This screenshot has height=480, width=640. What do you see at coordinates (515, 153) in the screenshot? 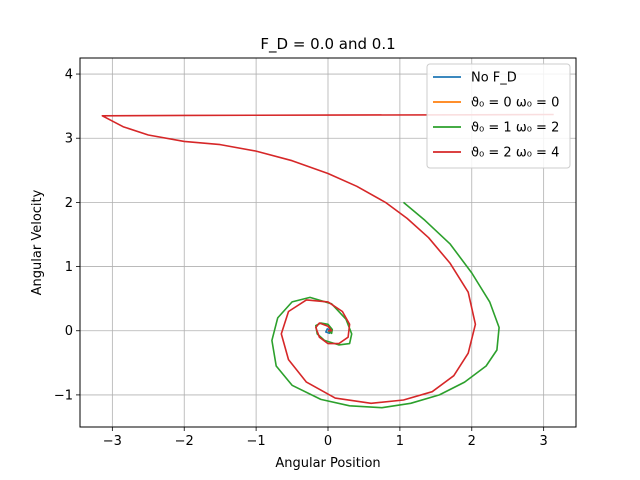
I see `legend-label-4: ϑ₀ = 2 ω₀ = 4` at bounding box center [515, 153].